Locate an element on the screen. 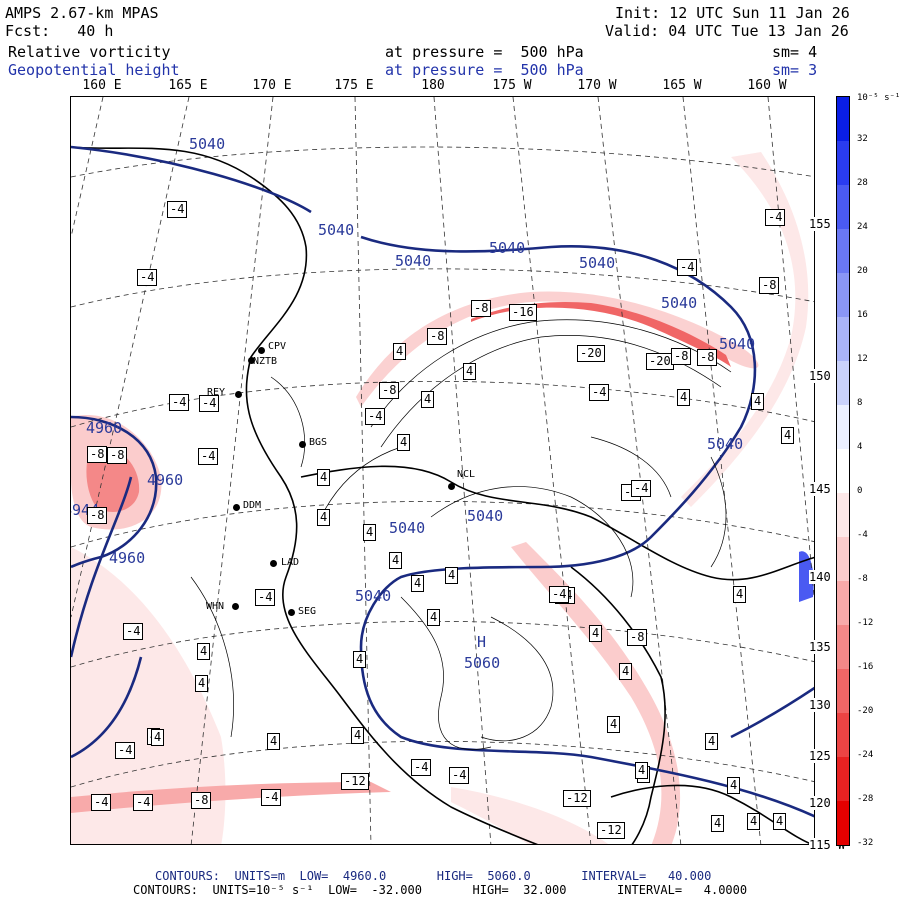 This screenshot has height=900, width=900. model-title: AMPS 2.67-km MPAS is located at coordinates (82, 13).